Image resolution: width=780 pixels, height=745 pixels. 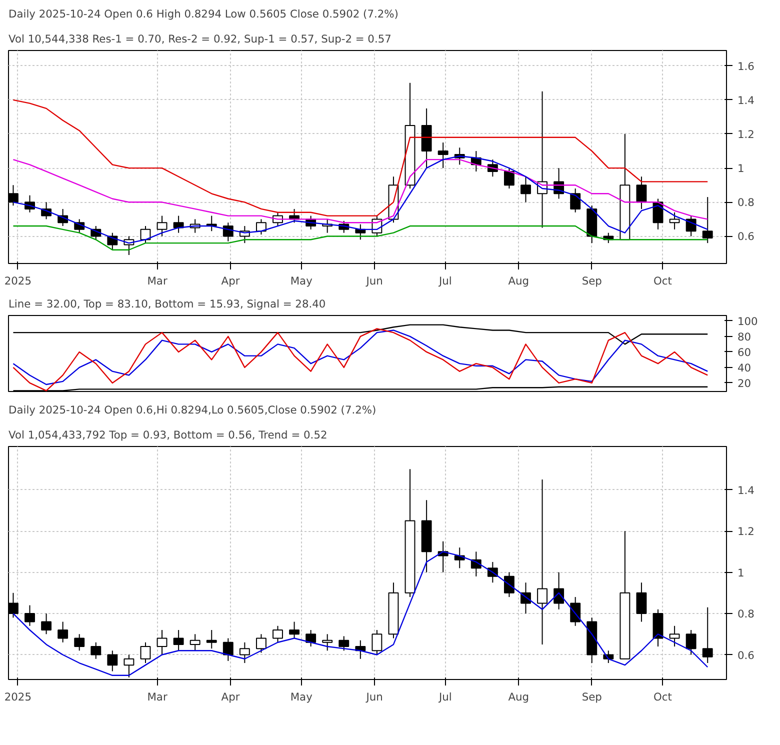 What do you see at coordinates (745, 367) in the screenshot?
I see `y-tick-label: 40` at bounding box center [745, 367].